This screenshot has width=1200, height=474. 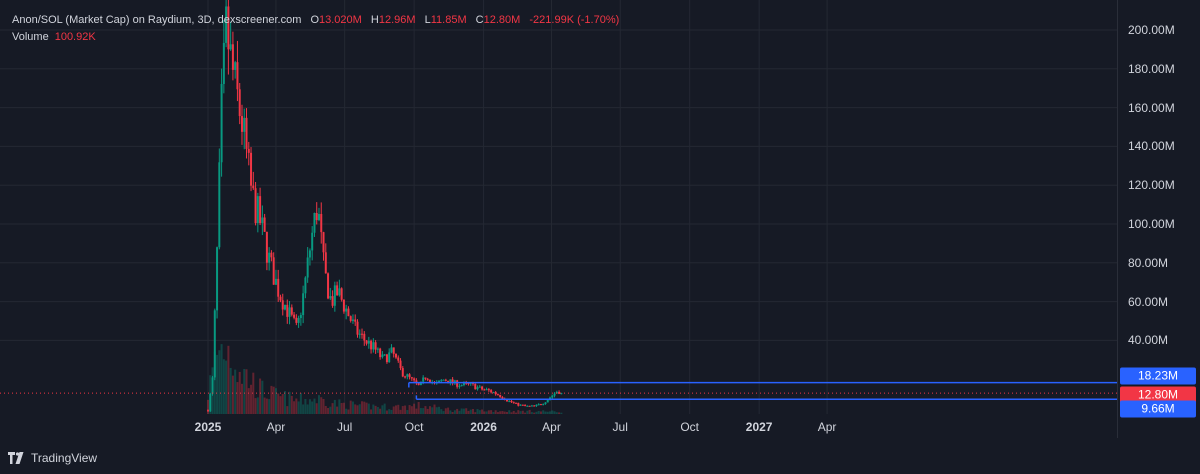 What do you see at coordinates (574, 20) in the screenshot?
I see `change-value: -221.99K (-1.70%)` at bounding box center [574, 20].